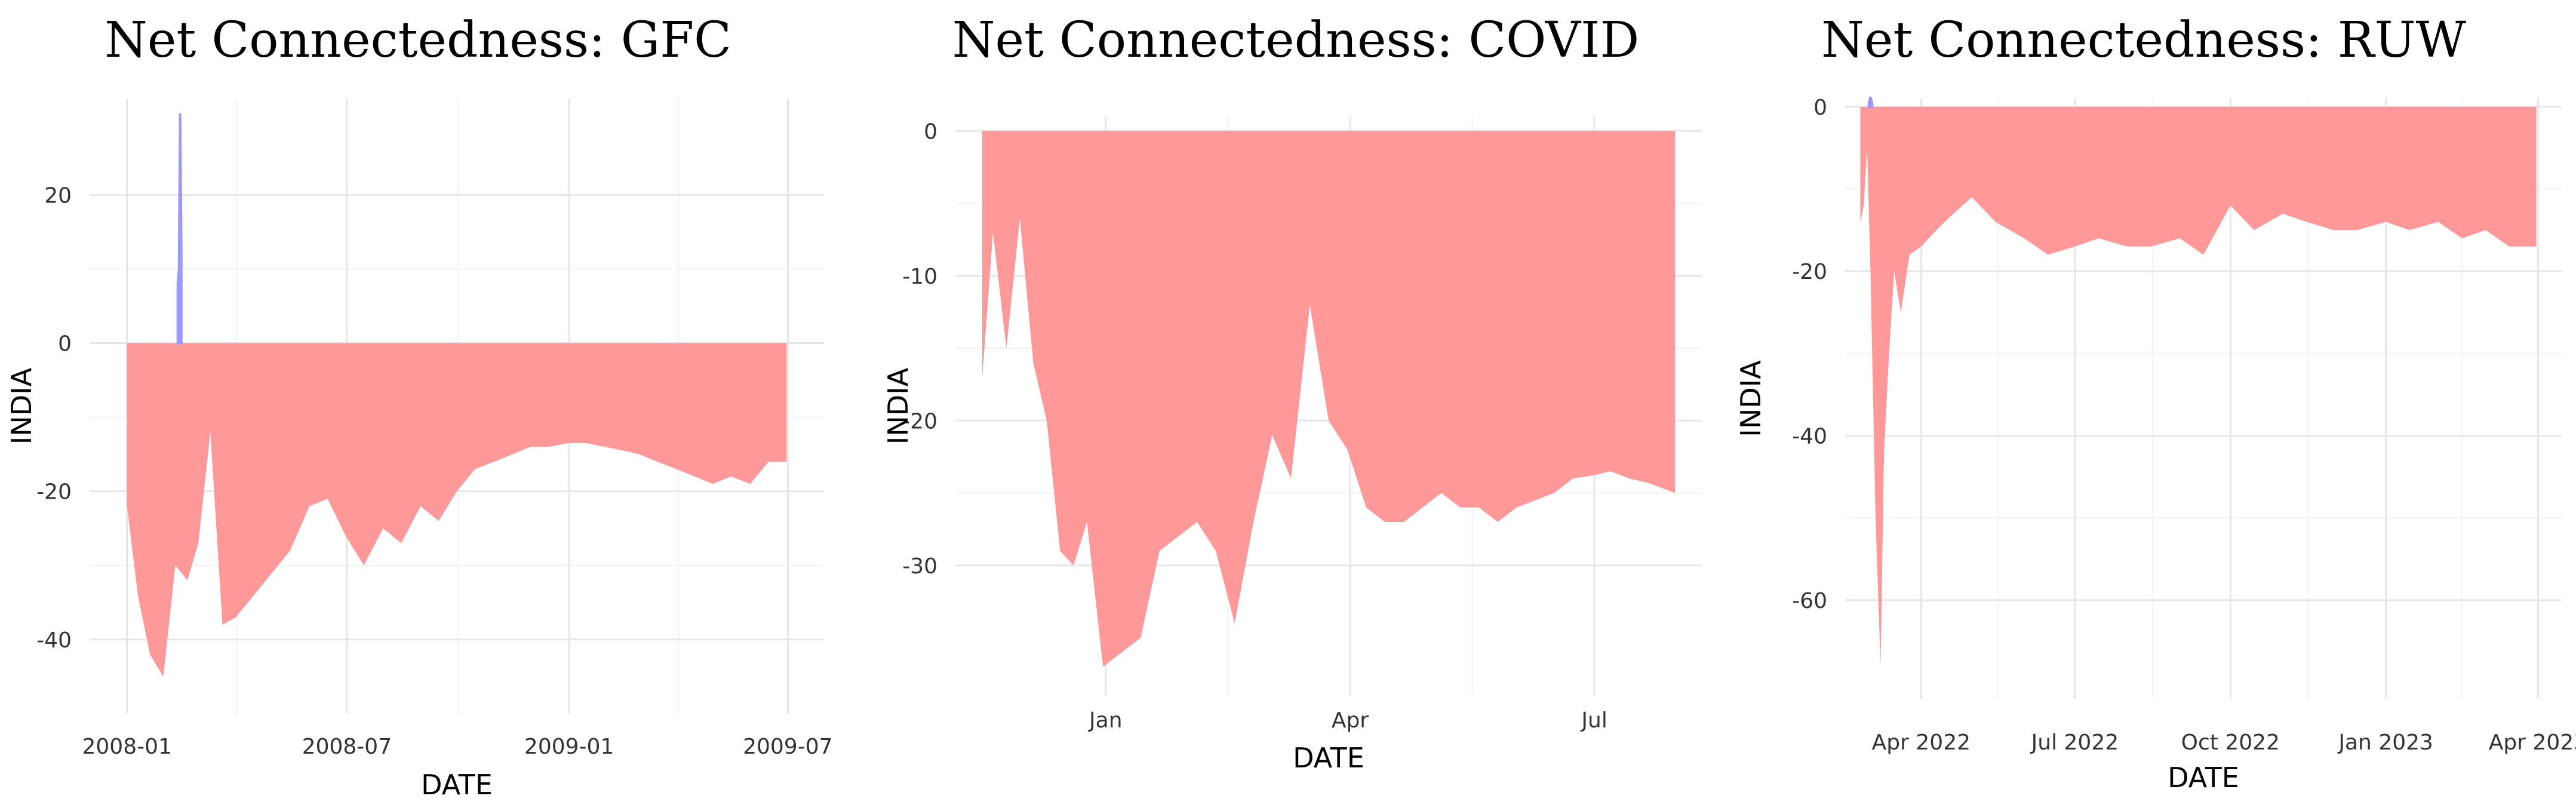 The image size is (2576, 811). What do you see at coordinates (2074, 742) in the screenshot?
I see `ruw-x-tick-label: Jul 2022` at bounding box center [2074, 742].